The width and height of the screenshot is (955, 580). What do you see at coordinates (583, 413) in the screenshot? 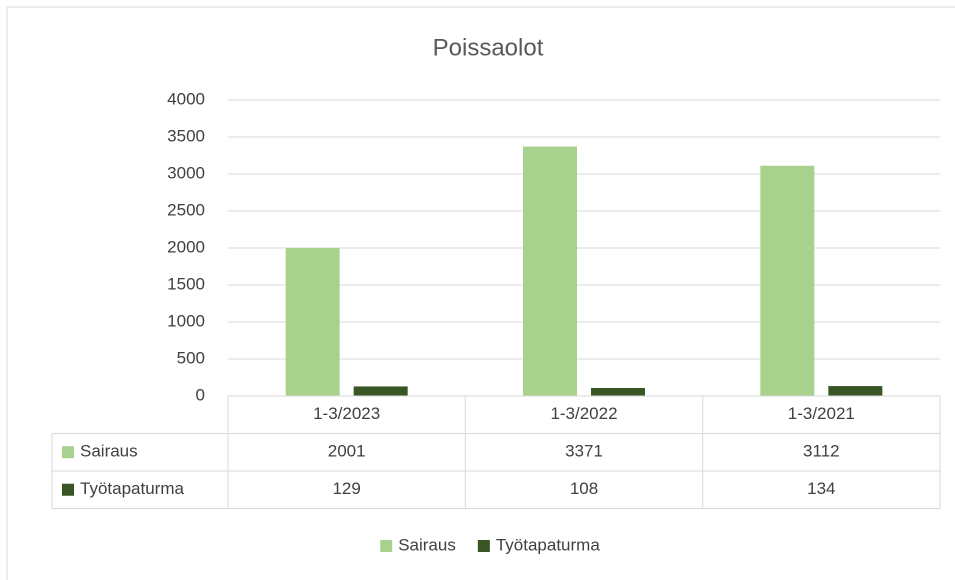
I see `x-tick-label: 1-3/2022` at bounding box center [583, 413].